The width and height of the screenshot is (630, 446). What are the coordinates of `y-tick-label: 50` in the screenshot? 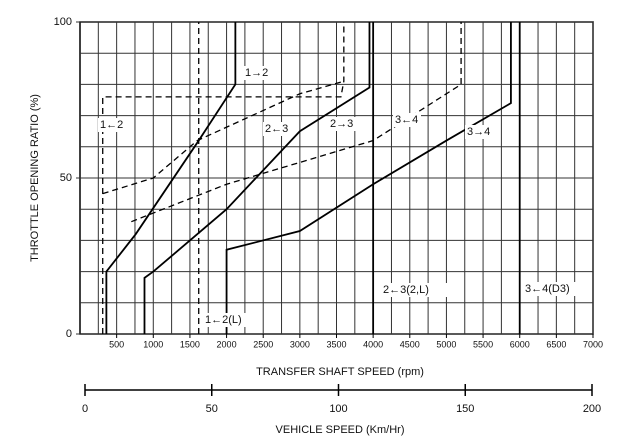 It's located at (66, 178).